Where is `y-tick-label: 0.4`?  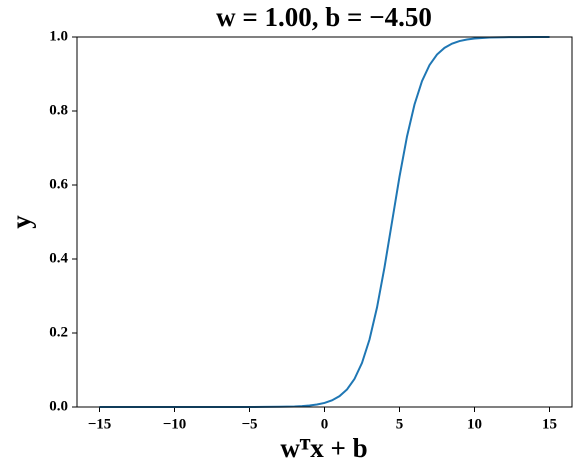 y-tick-label: 0.4 is located at coordinates (58, 258).